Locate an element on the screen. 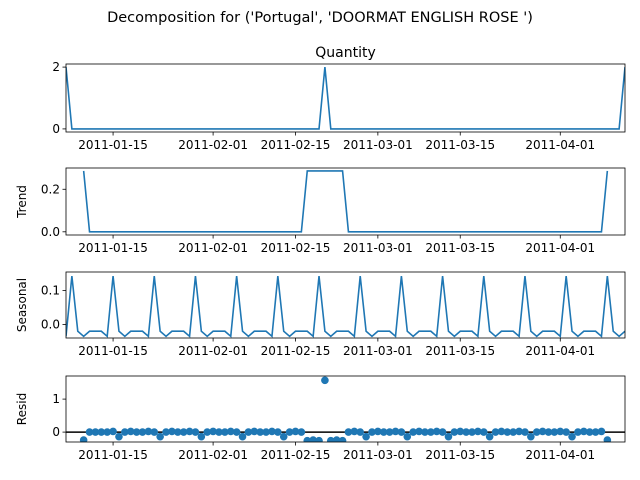 The image size is (640, 480). y-axis-label: Resid is located at coordinates (22, 409).